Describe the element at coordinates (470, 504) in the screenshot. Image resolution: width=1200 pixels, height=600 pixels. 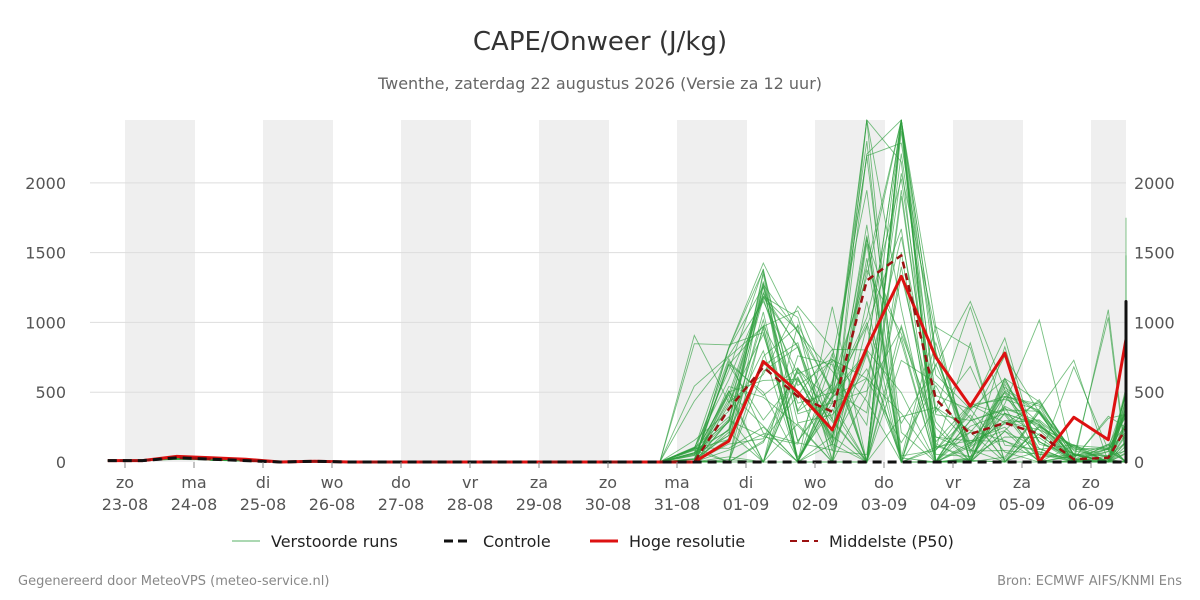
I see `x-tick-date: 28-08` at that location.